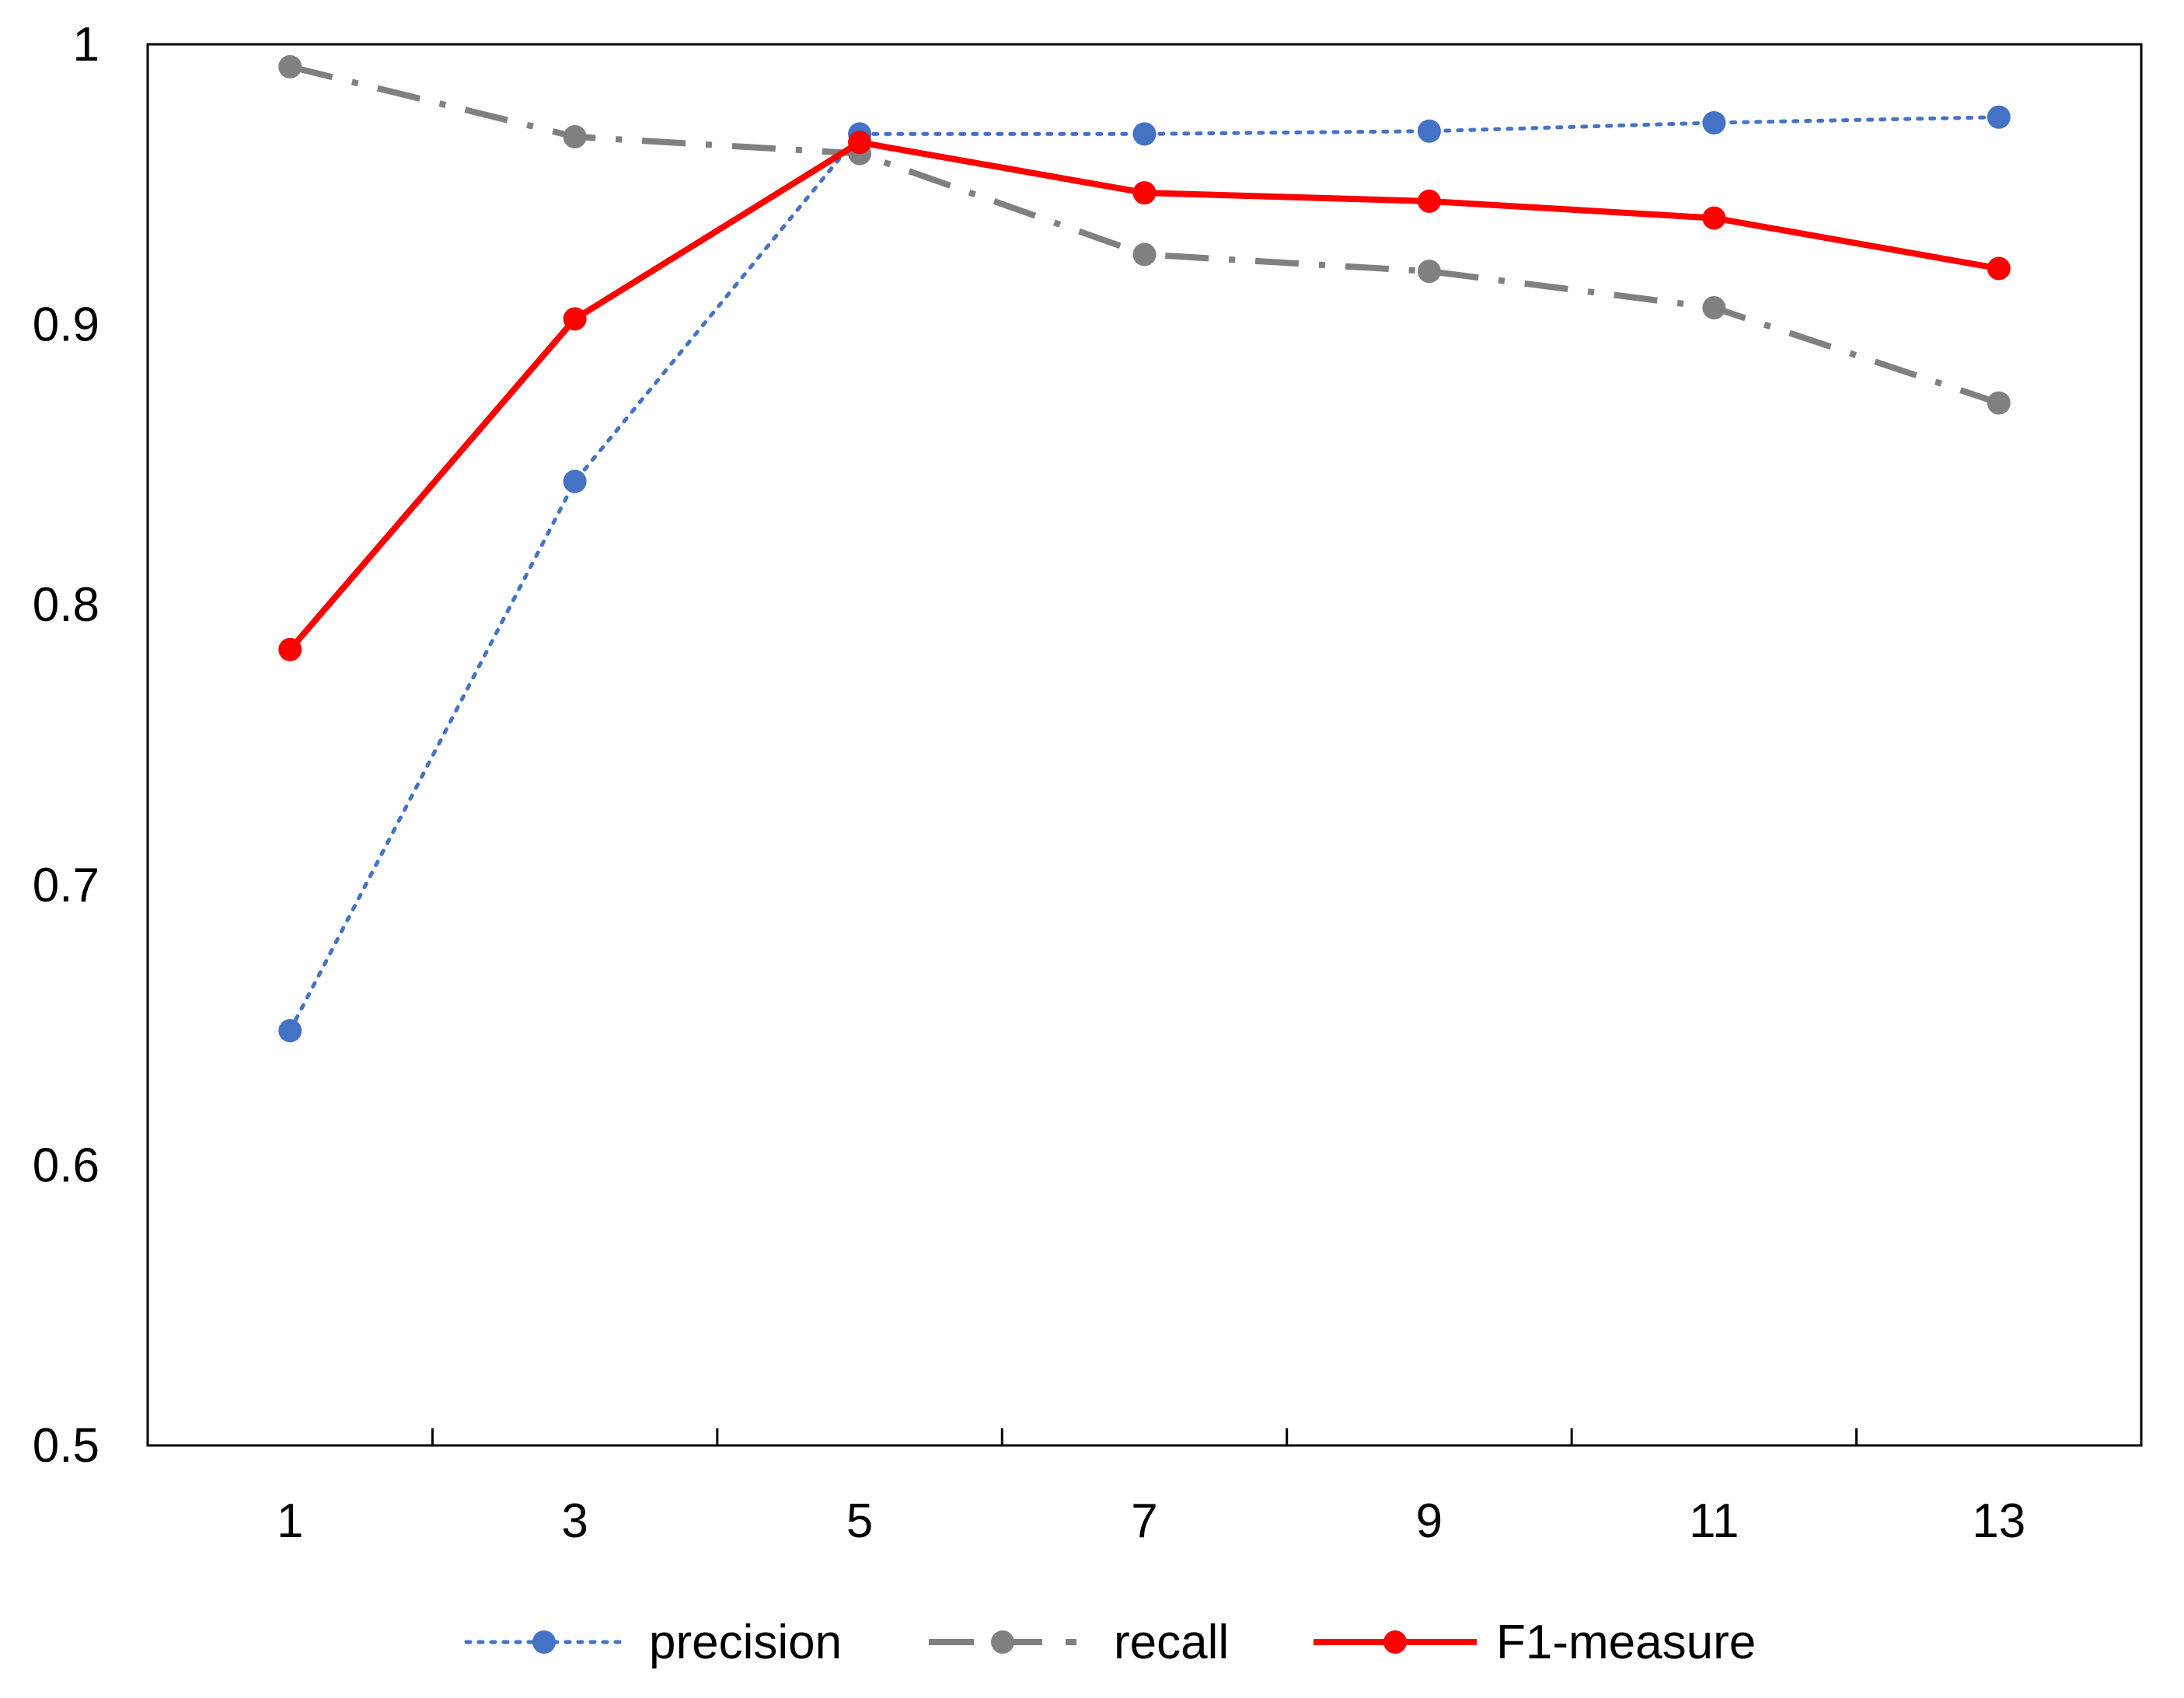 The image size is (2184, 1698). What do you see at coordinates (1172, 1642) in the screenshot?
I see `legend-label-recall: recall` at bounding box center [1172, 1642].